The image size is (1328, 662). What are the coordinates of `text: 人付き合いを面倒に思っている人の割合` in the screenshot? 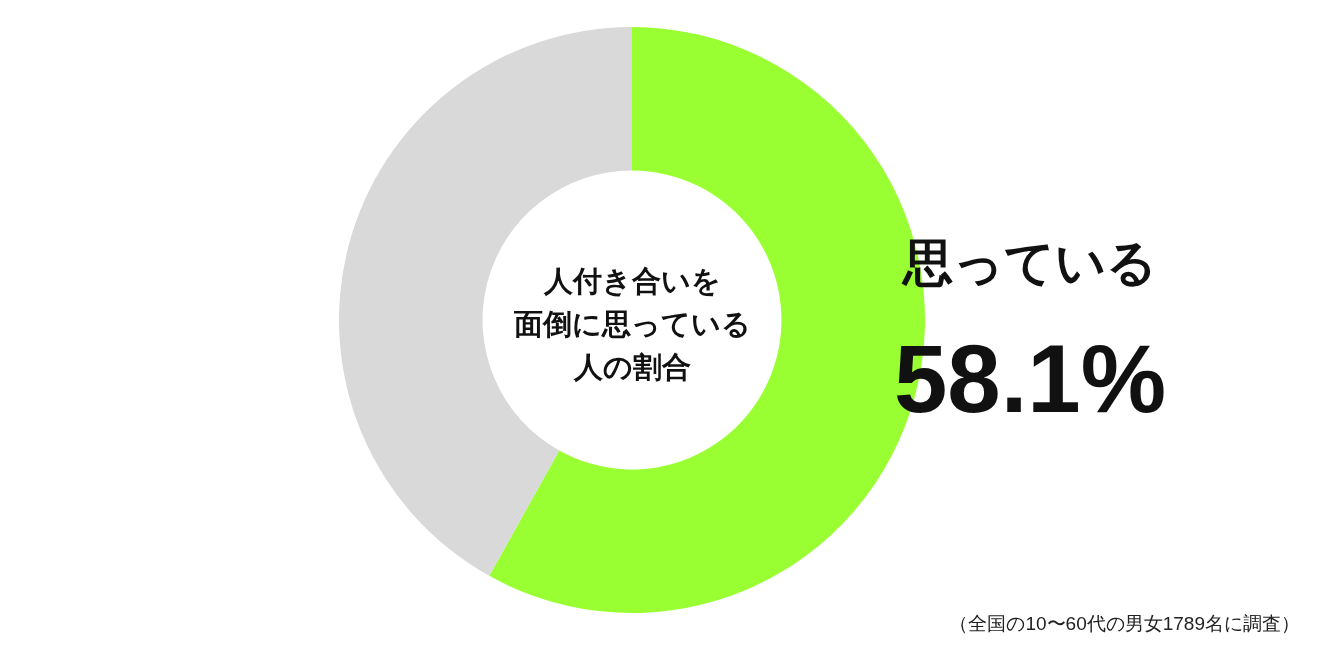 It's located at (632, 324).